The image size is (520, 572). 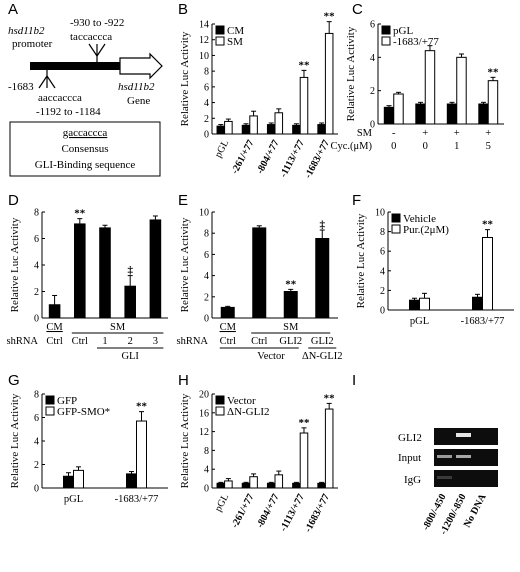 What do you see at coordinates (271, 356) in the screenshot?
I see `group-vector-e: Vector` at bounding box center [271, 356].